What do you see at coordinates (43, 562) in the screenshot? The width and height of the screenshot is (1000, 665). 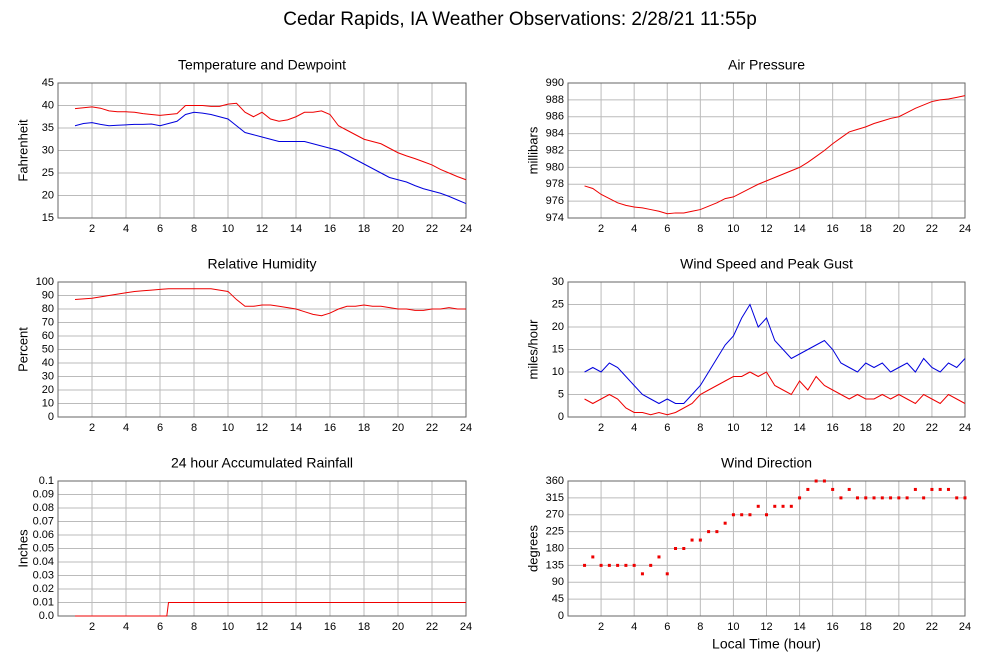 I see `y-tick-label: 0.04` at bounding box center [43, 562].